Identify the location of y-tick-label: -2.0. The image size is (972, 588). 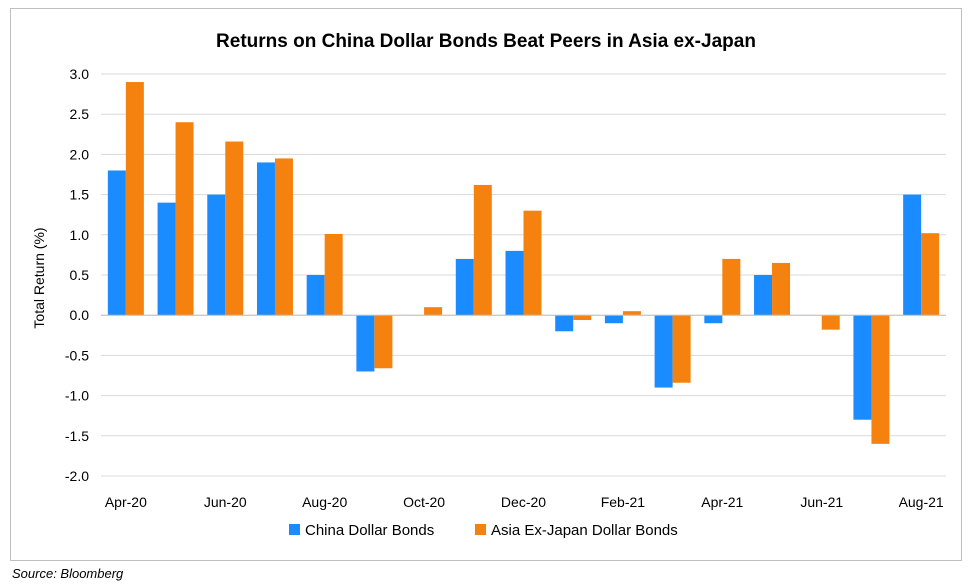
(77, 476).